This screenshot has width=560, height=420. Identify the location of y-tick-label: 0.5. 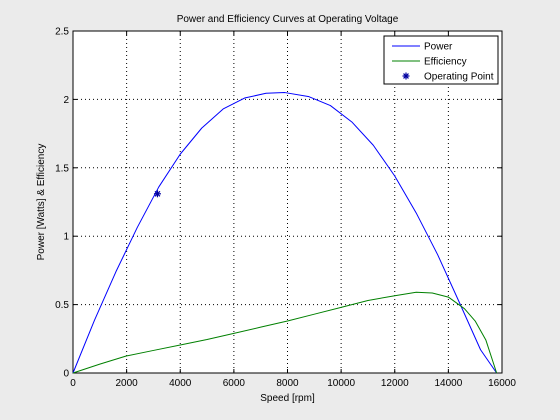
(62, 305).